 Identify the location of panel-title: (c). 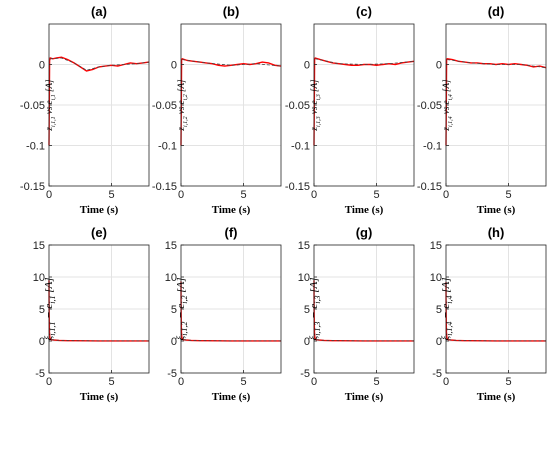
(364, 11).